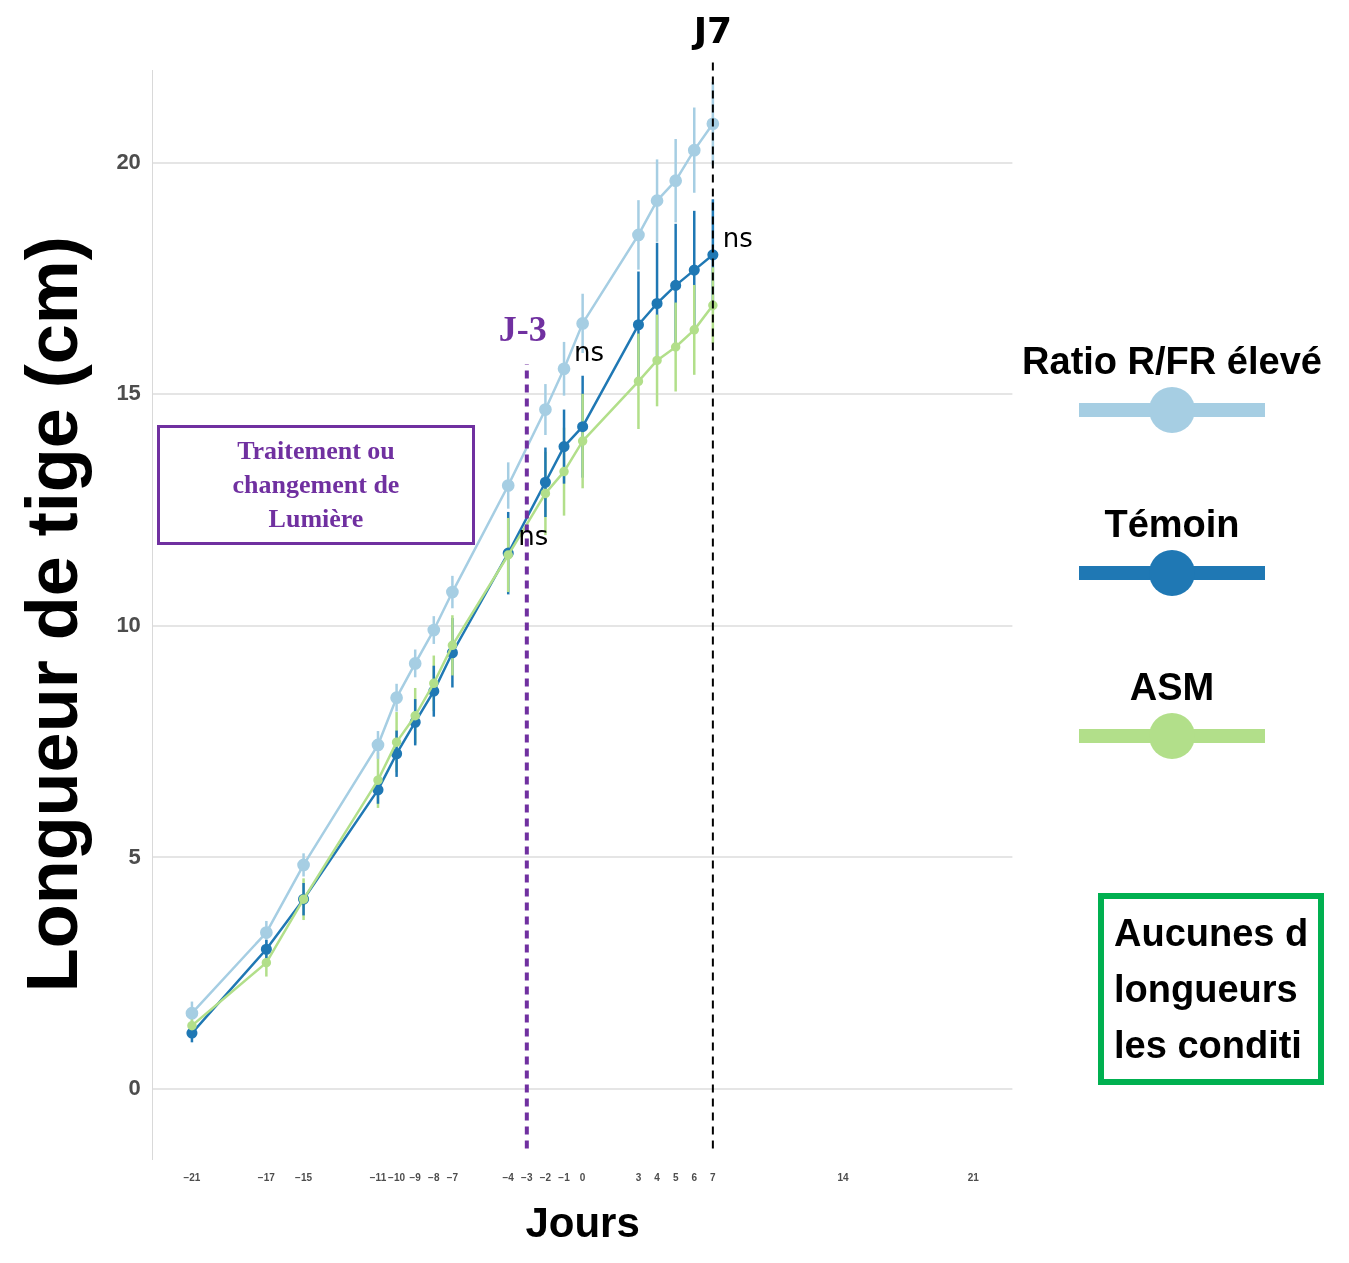  Describe the element at coordinates (52, 614) in the screenshot. I see `y-axis-title: Longueur de tige (cm)` at that location.